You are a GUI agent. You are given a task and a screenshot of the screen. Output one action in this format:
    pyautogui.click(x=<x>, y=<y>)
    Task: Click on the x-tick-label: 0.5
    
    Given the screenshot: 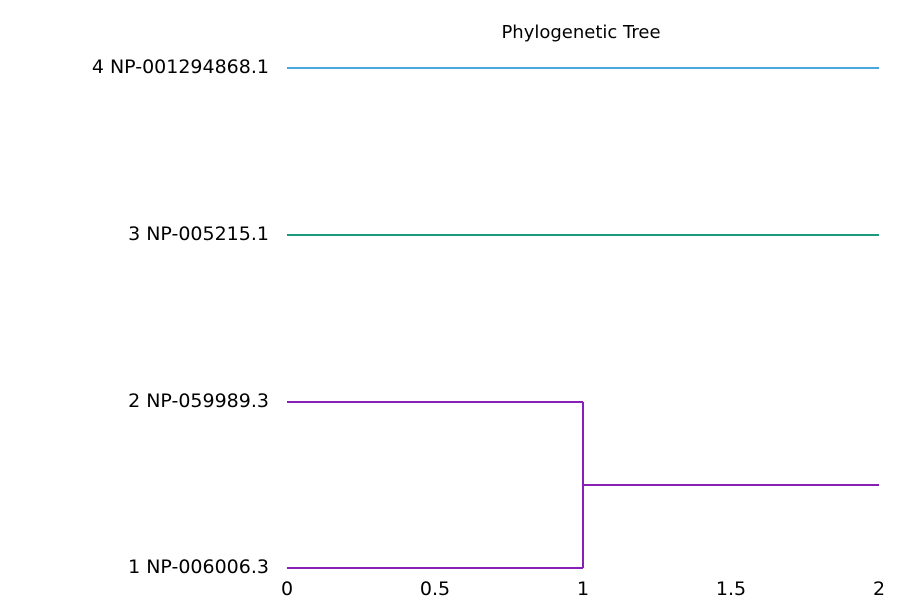 What is the action you would take?
    pyautogui.click(x=435, y=589)
    